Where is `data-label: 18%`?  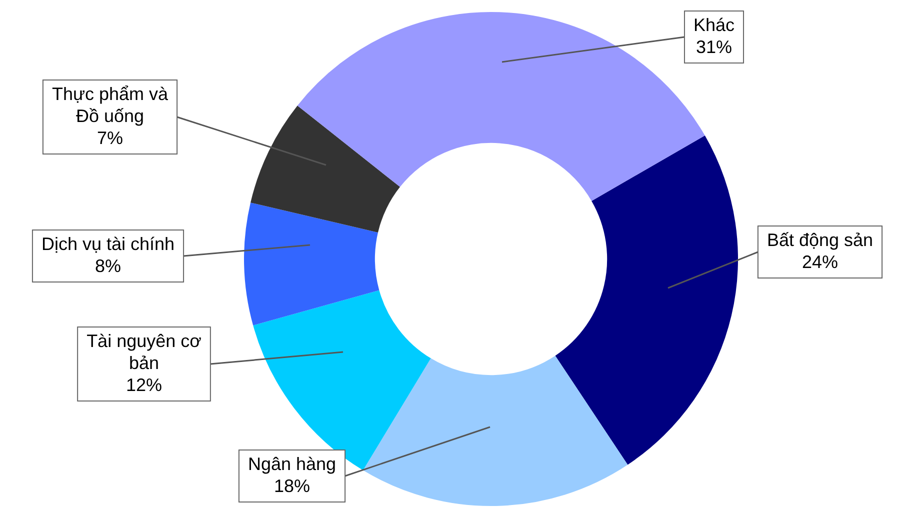 data-label: 18% is located at coordinates (292, 486).